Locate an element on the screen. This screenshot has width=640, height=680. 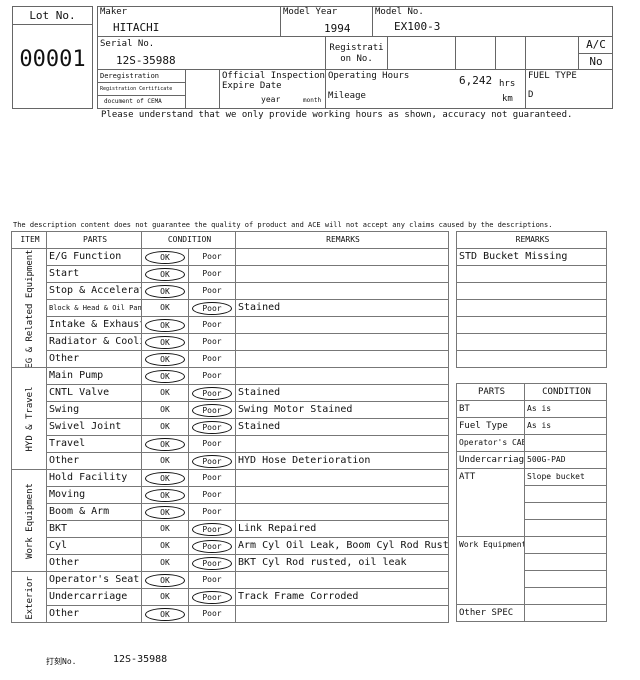
ac-label: A/C is located at coordinates (596, 44).